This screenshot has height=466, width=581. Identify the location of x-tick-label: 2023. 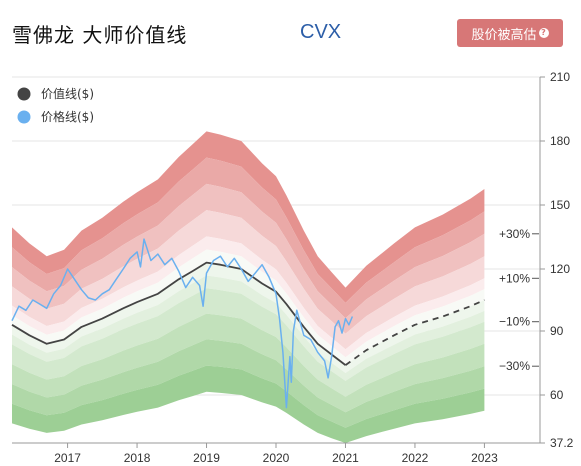
(484, 458).